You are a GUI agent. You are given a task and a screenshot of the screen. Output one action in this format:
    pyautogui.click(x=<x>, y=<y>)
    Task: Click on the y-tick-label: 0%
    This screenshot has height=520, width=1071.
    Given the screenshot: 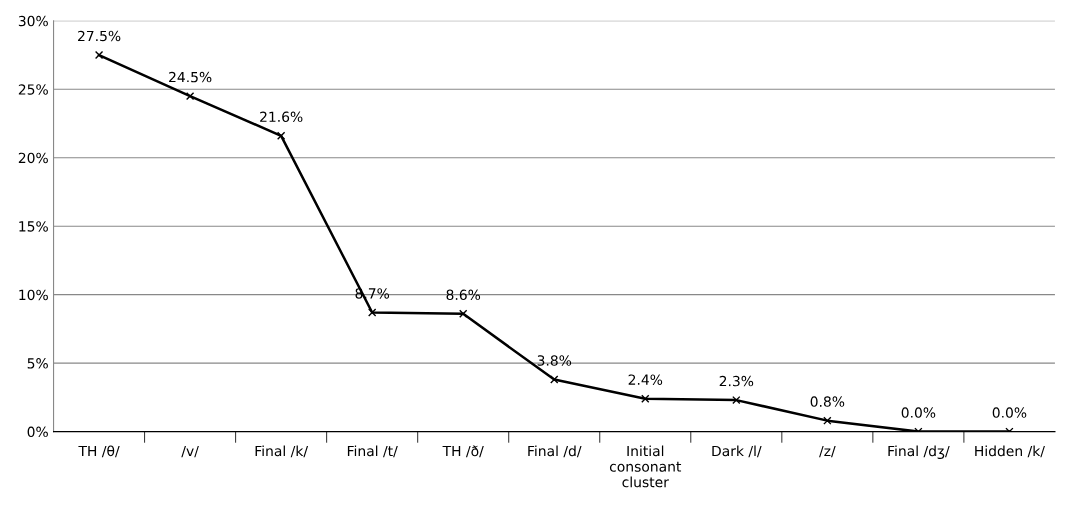 What is the action you would take?
    pyautogui.click(x=37, y=432)
    